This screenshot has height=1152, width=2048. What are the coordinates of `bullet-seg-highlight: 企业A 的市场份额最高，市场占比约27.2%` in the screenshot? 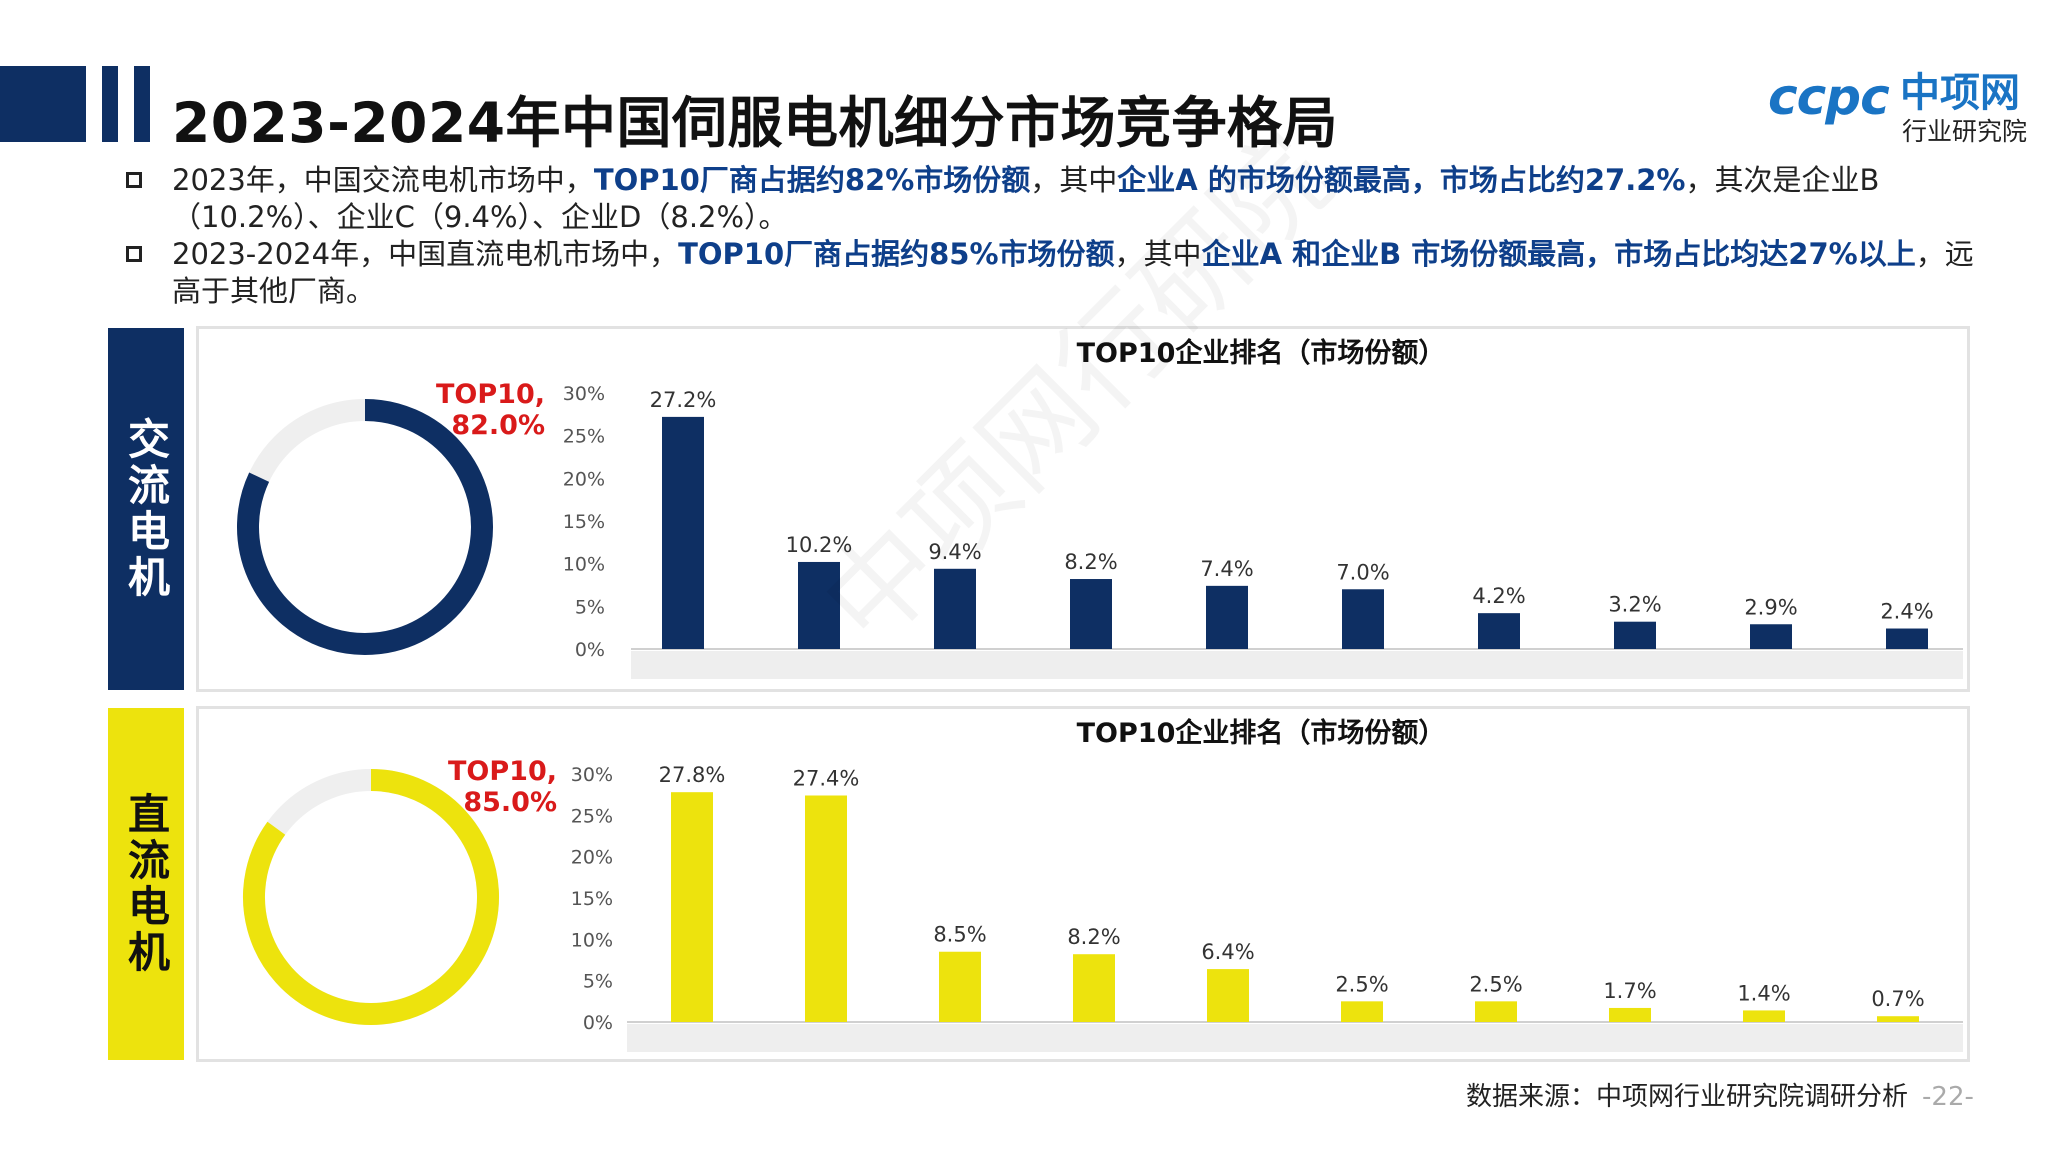 It's located at (1401, 180).